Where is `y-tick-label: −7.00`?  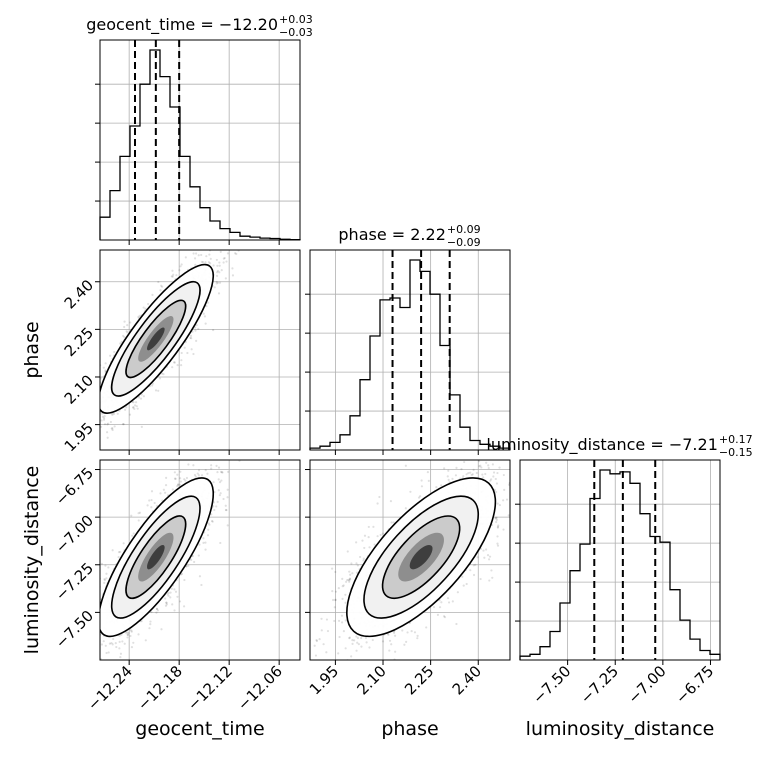 y-tick-label: −7.00 is located at coordinates (74, 533).